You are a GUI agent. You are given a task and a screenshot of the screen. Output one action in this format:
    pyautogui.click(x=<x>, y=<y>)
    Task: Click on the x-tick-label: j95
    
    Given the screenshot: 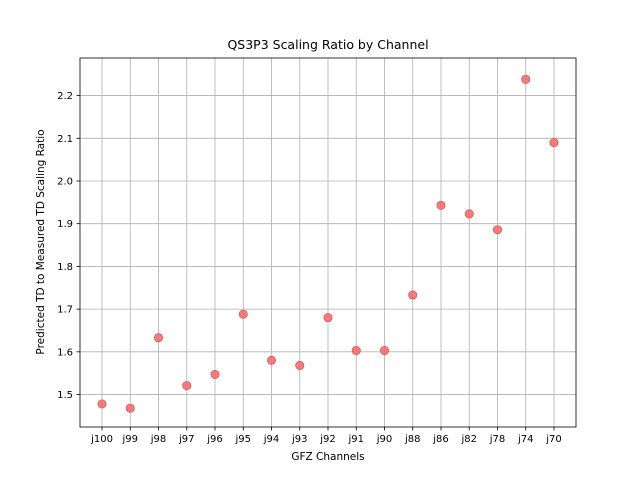 What is the action you would take?
    pyautogui.click(x=242, y=439)
    